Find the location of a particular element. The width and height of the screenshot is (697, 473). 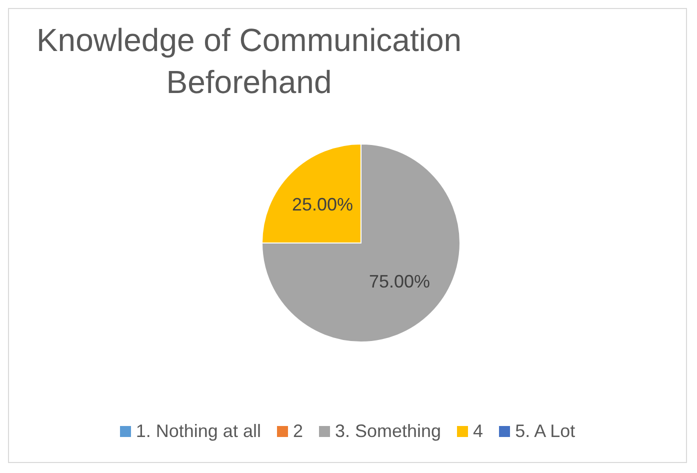

data-label: 25.00% is located at coordinates (323, 204).